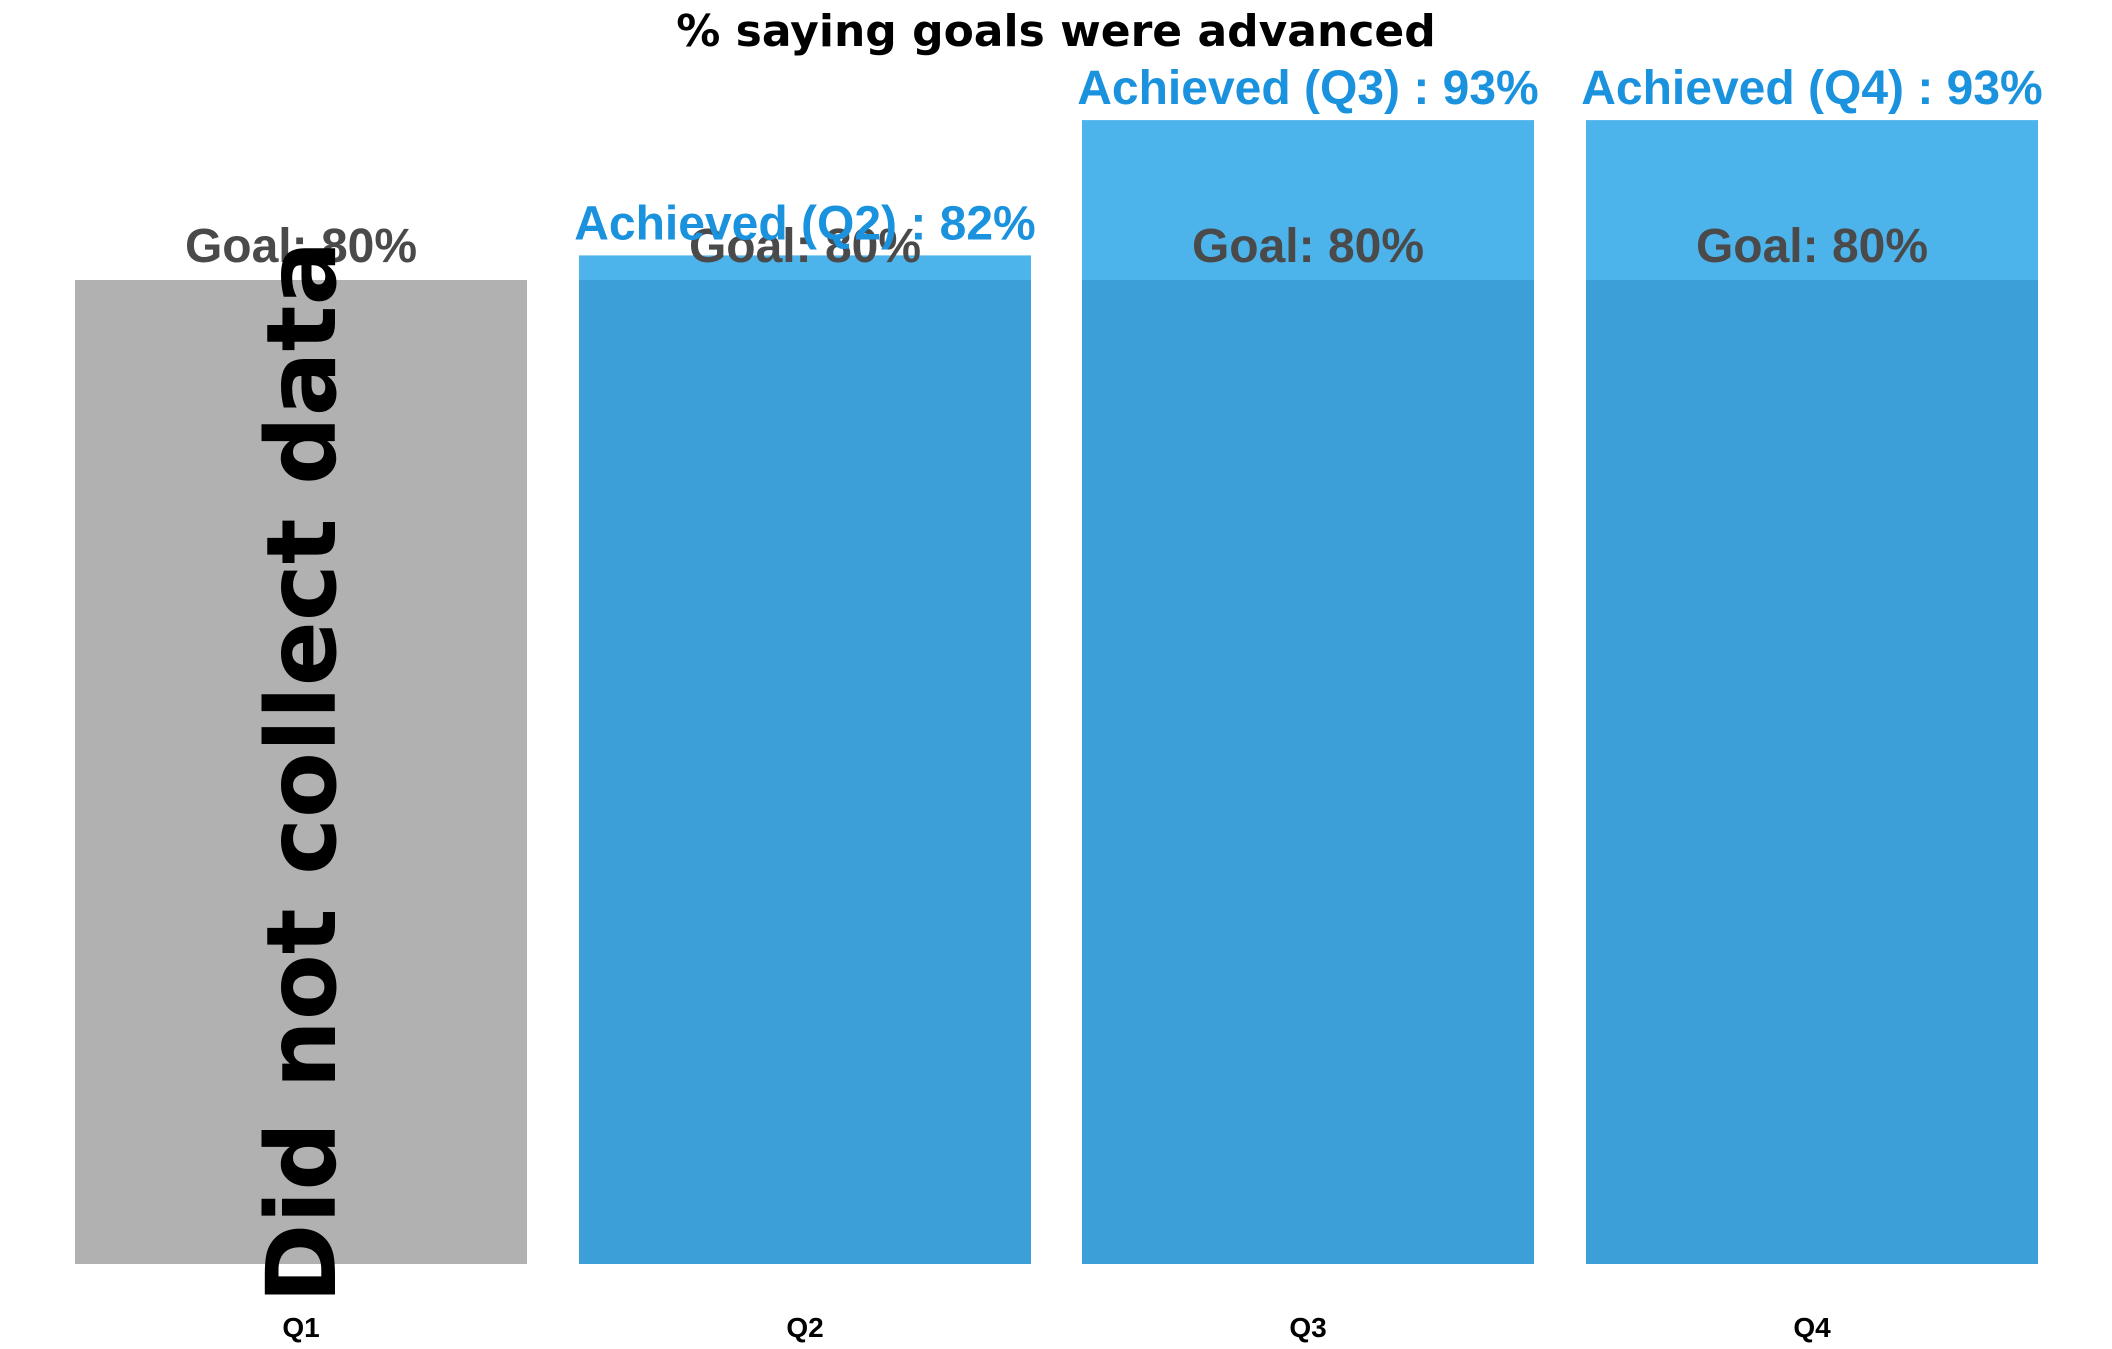 Image resolution: width=2112 pixels, height=1349 pixels. I want to click on goal-label-q2: Goal: 80%, so click(805, 246).